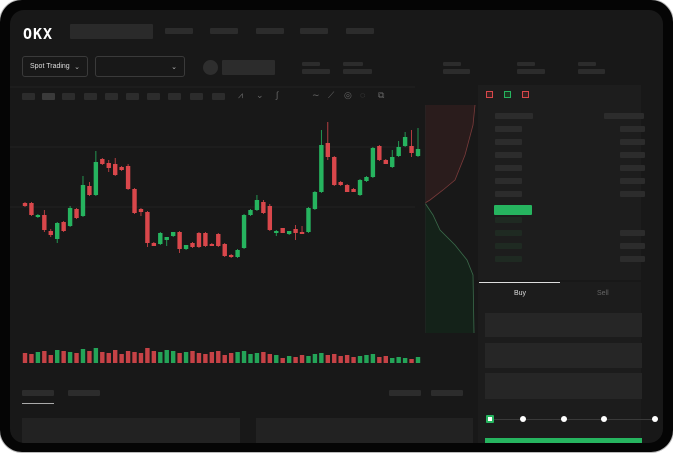  What do you see at coordinates (84, 393) in the screenshot?
I see `tab-order-history` at bounding box center [84, 393].